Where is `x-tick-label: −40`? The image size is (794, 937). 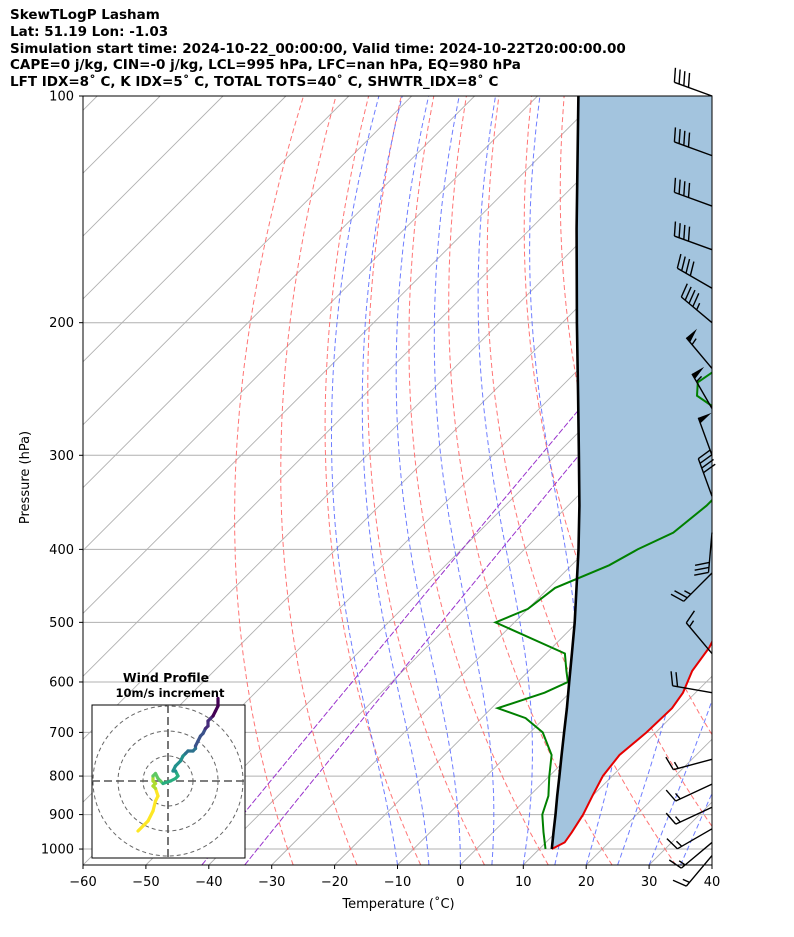
x-tick-label: −40 is located at coordinates (208, 882).